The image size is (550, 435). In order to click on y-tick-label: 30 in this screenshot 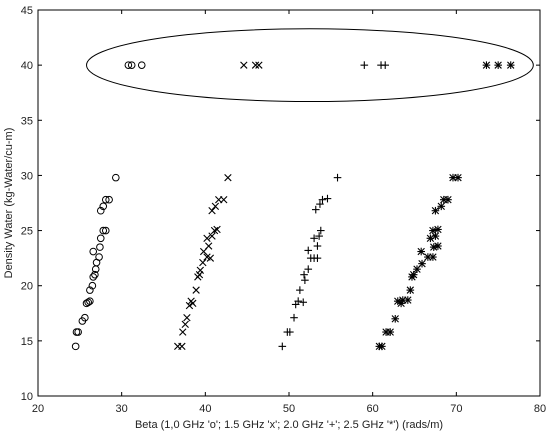, I will do `click(27, 176)`.